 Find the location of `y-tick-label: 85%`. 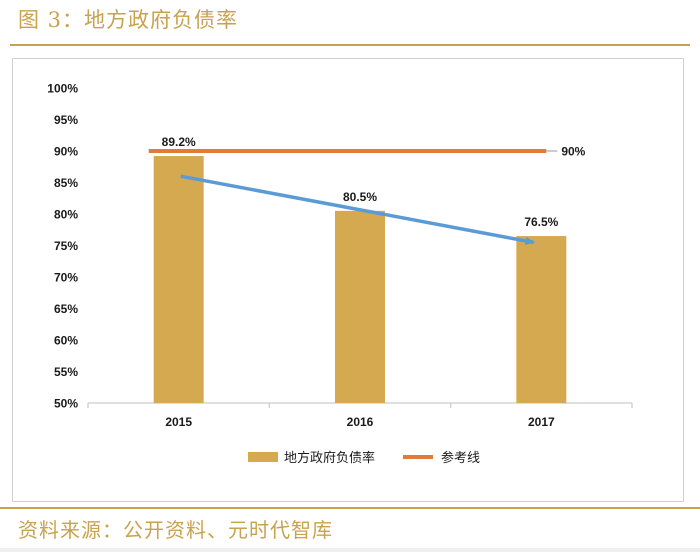

y-tick-label: 85% is located at coordinates (66, 183).